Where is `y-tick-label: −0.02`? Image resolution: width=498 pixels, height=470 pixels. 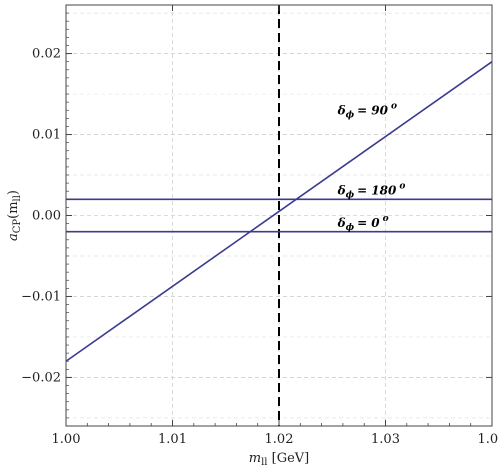 y-tick-label: −0.02 is located at coordinates (41, 377).